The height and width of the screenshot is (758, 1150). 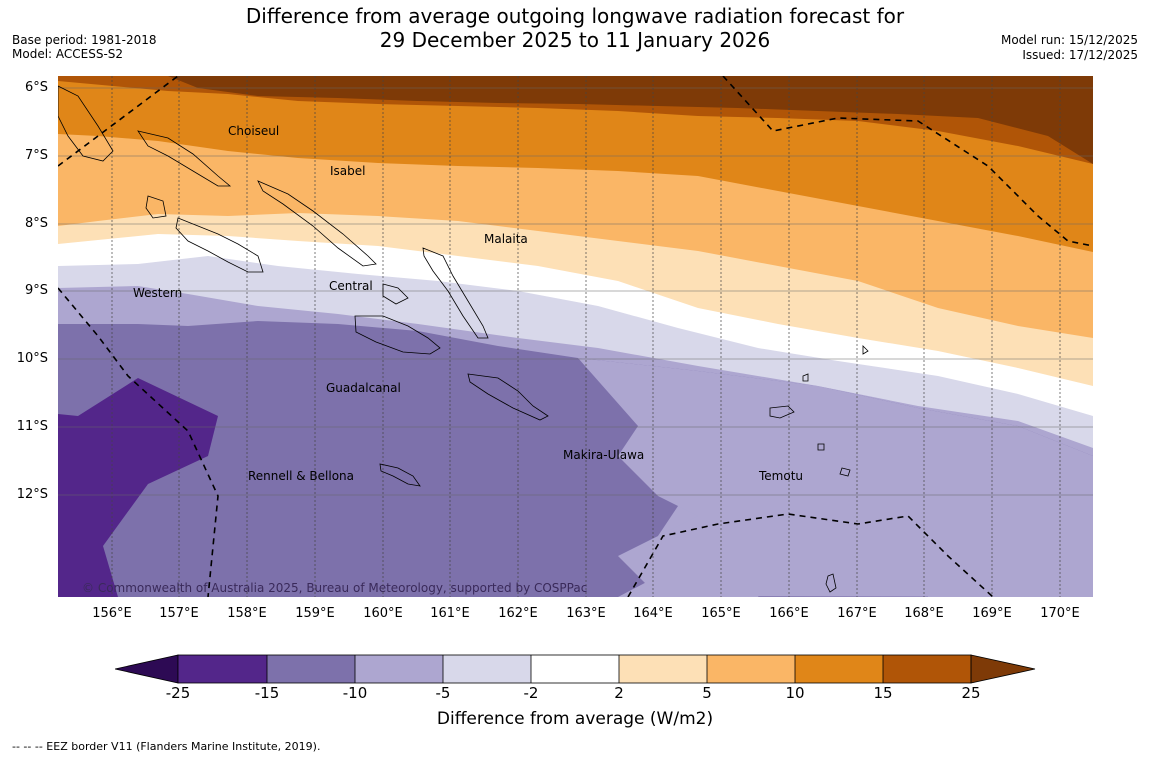 I want to click on lat-label: 7°S, so click(x=36, y=155).